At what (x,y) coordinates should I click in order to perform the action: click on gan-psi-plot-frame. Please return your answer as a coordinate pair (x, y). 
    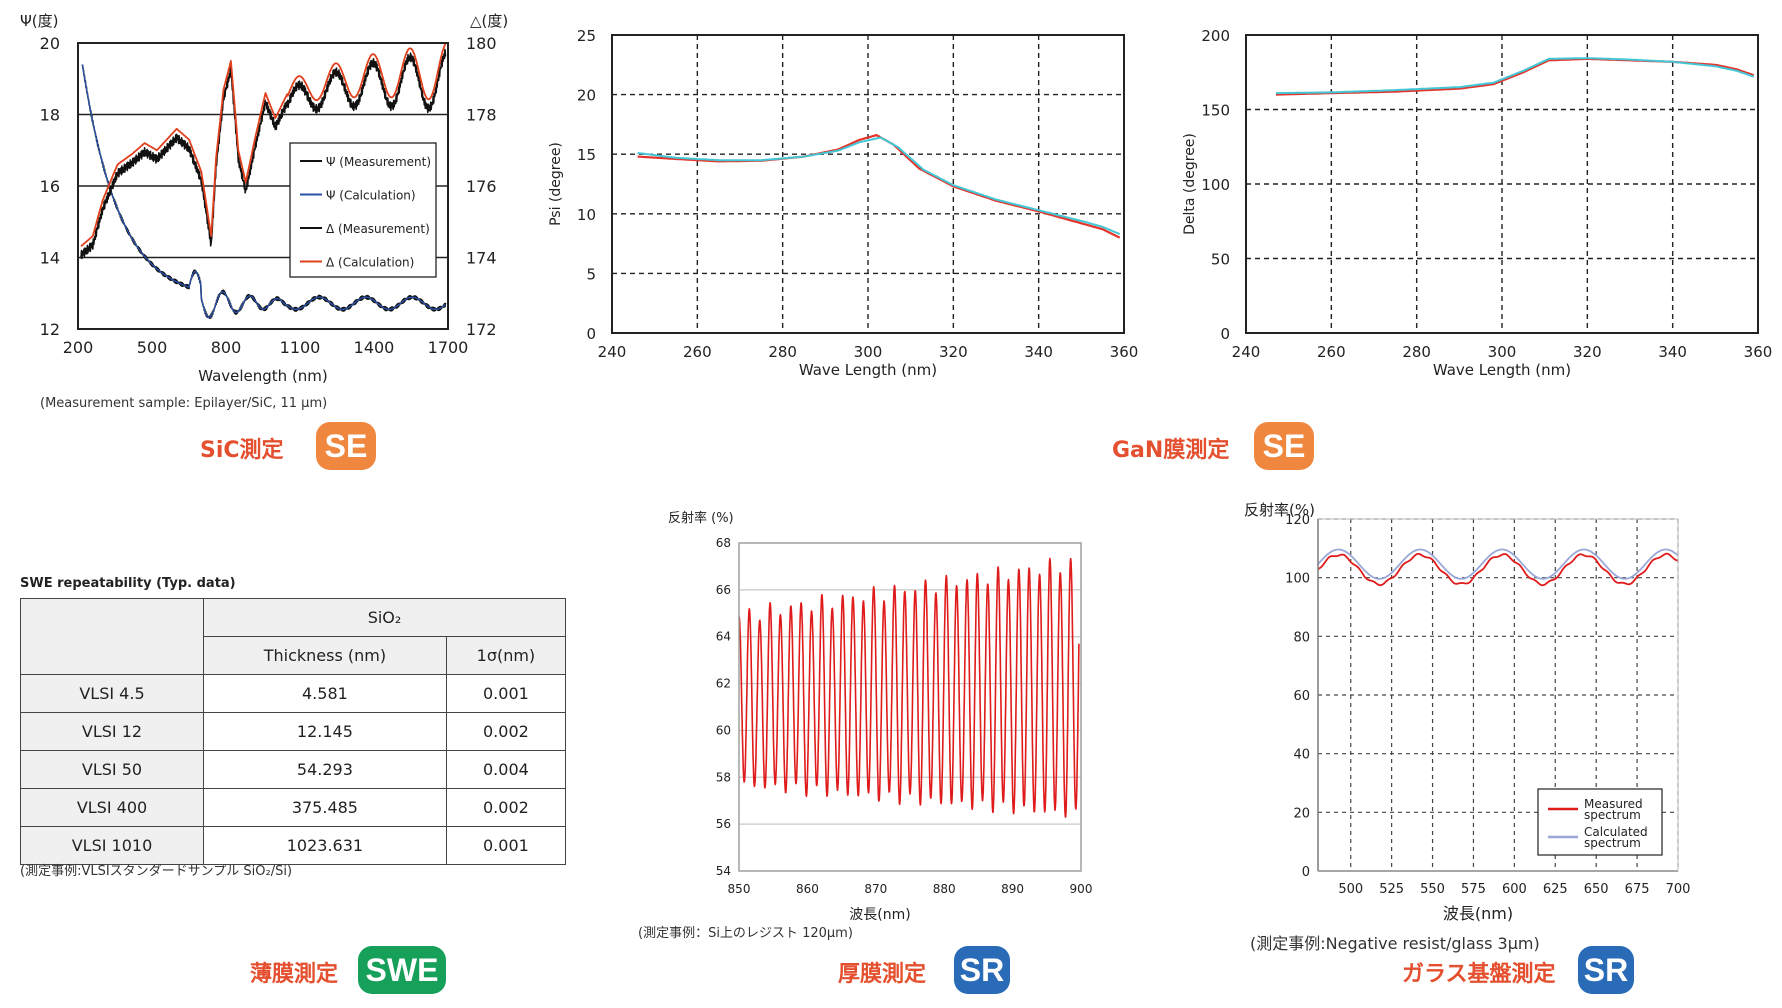
    Looking at the image, I should click on (868, 184).